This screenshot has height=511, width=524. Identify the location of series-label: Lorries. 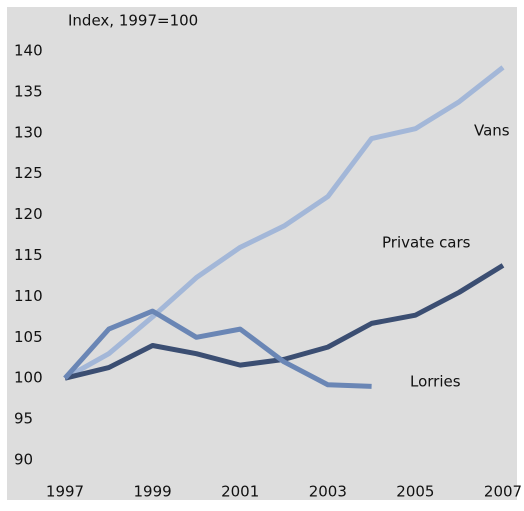
(435, 382).